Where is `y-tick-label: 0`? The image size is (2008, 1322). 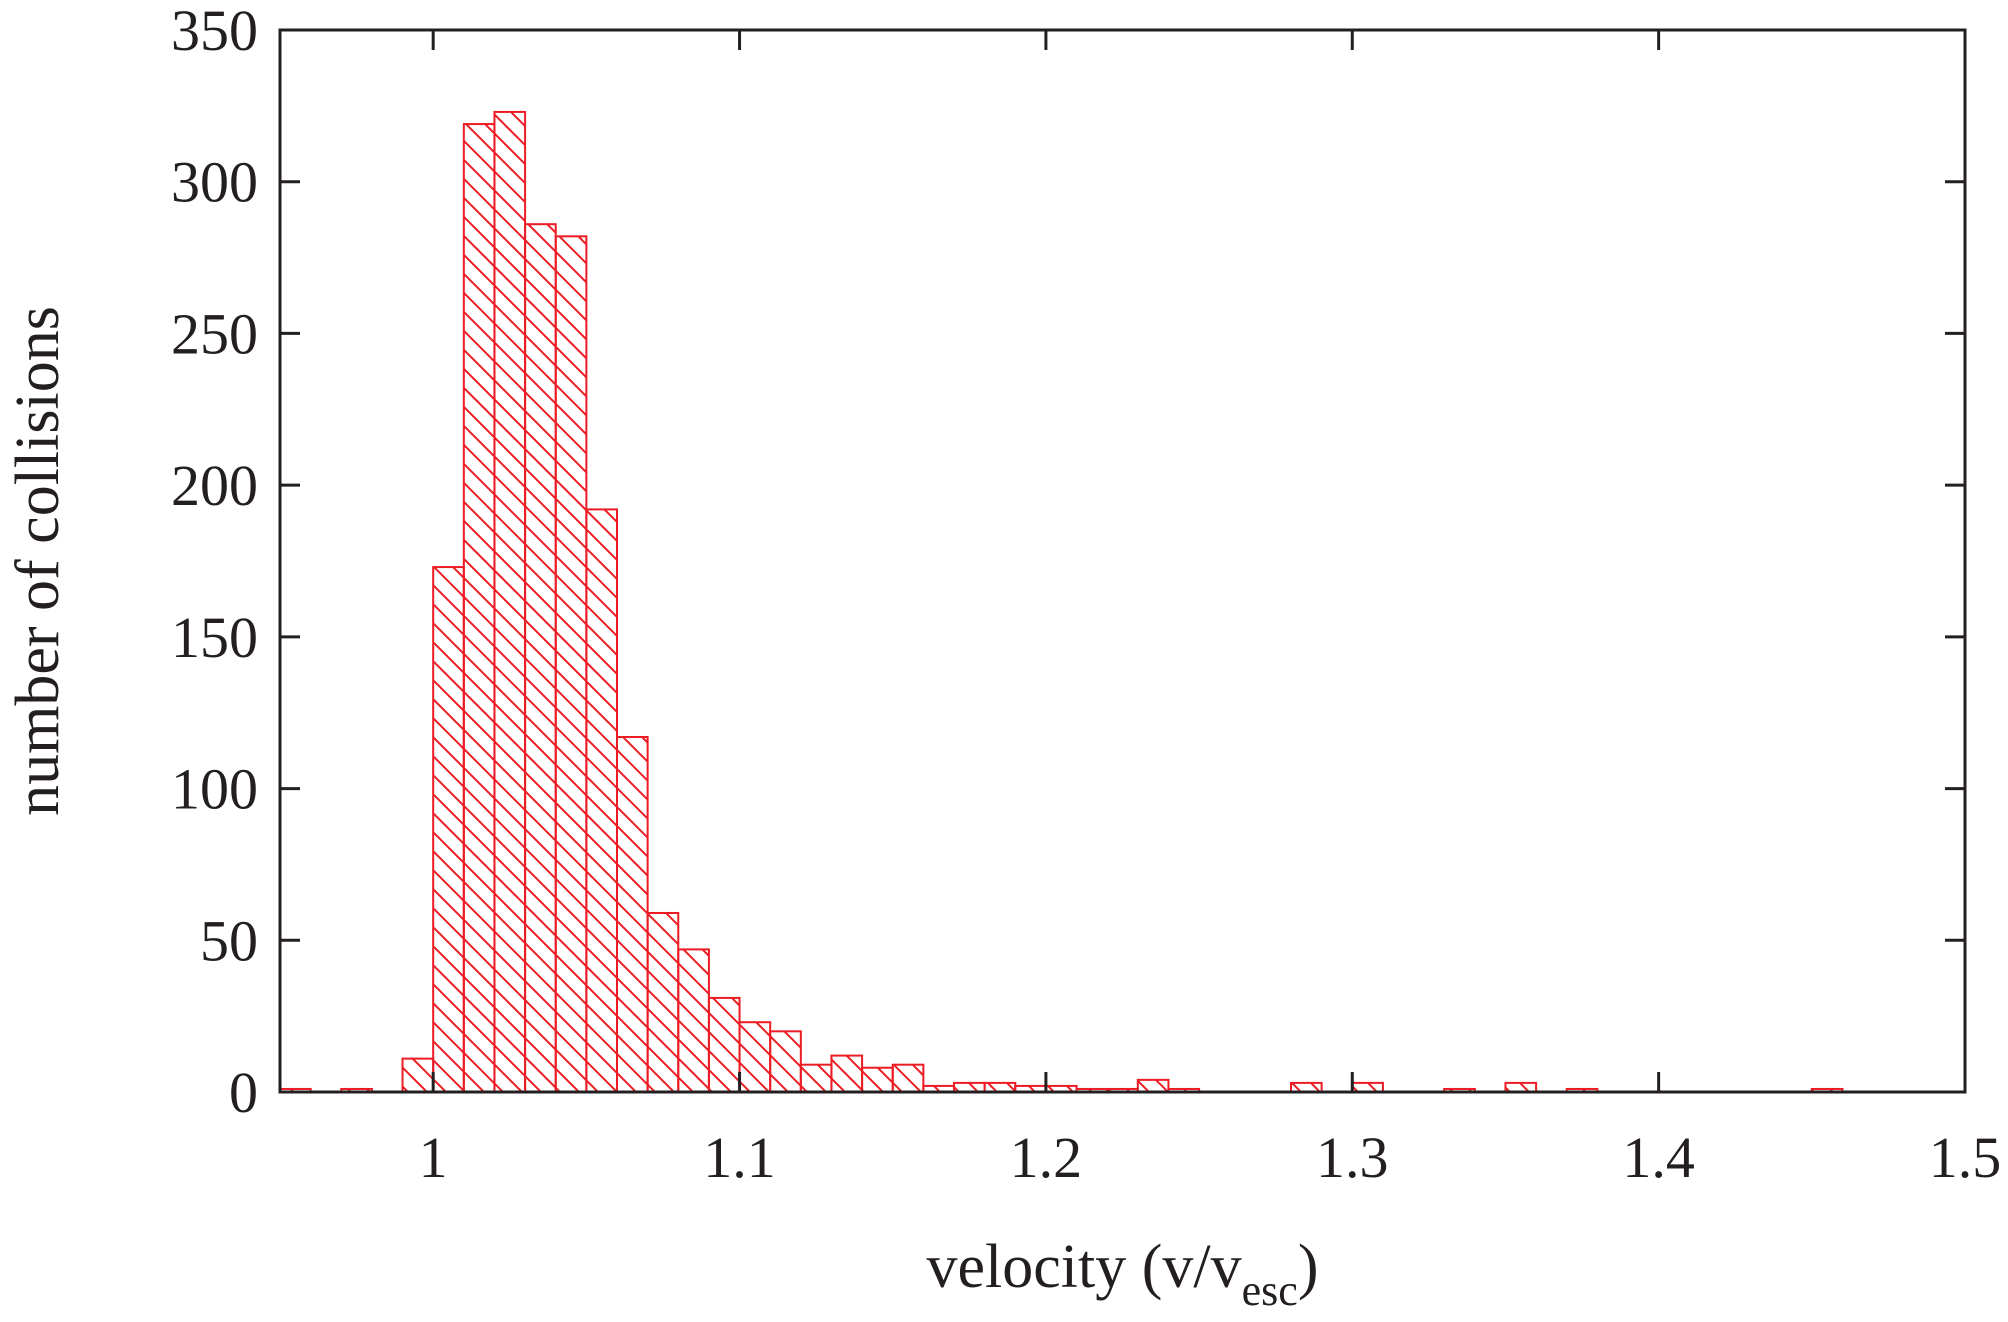
y-tick-label: 0 is located at coordinates (243, 1092).